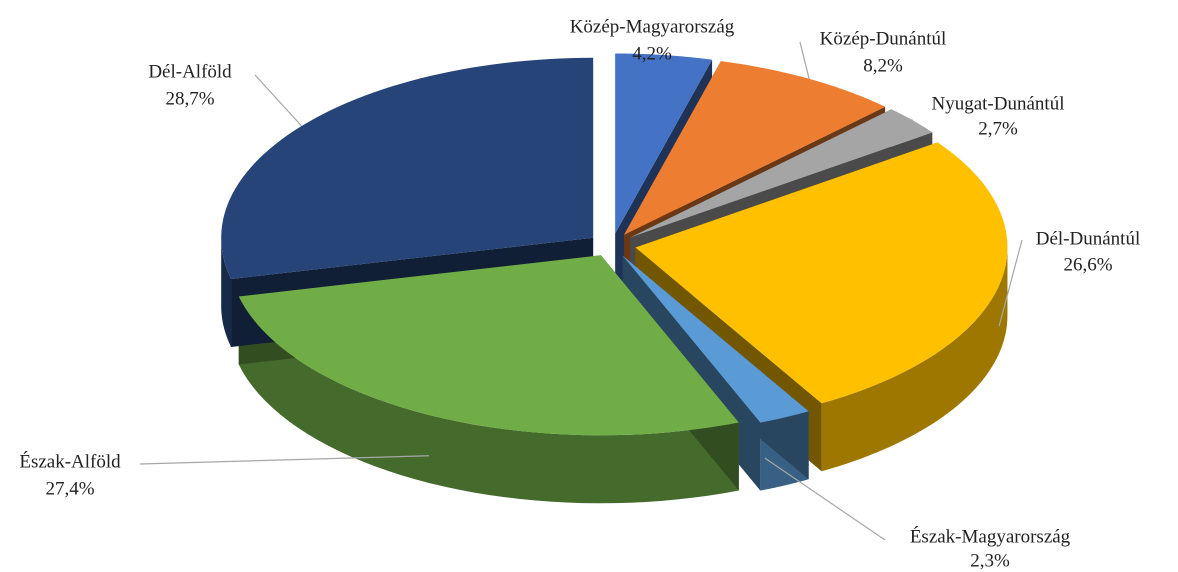  I want to click on category-label: Közép-Magyarország, so click(652, 26).